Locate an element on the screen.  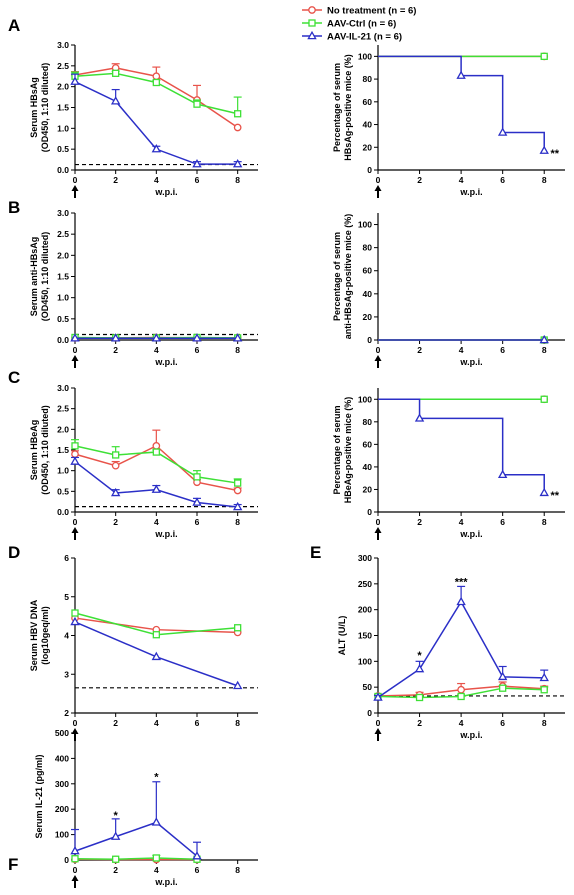
significance-annotation: *** is located at coordinates (462, 582).